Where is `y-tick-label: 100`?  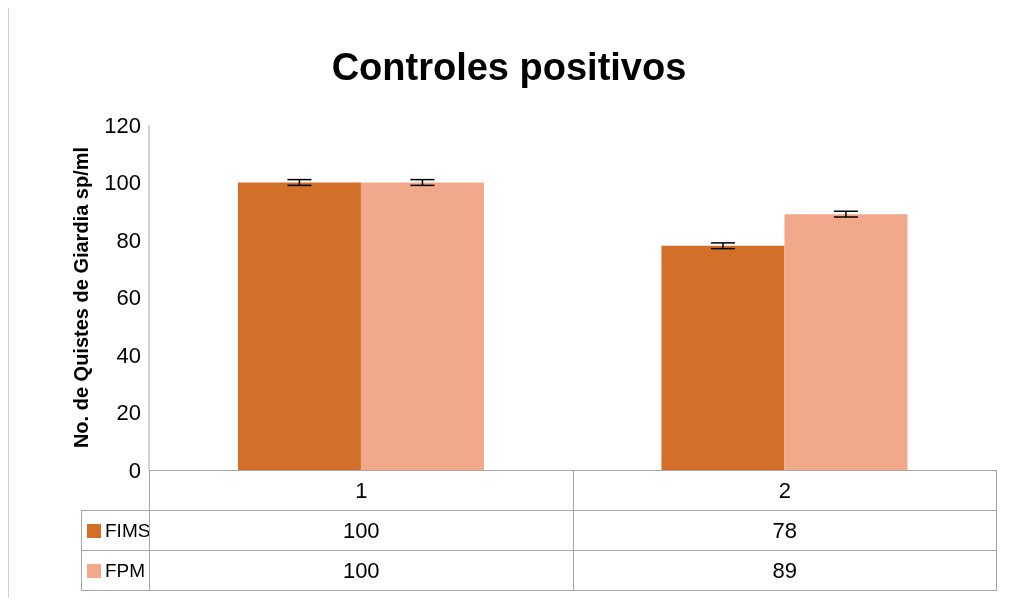
y-tick-label: 100 is located at coordinates (122, 183).